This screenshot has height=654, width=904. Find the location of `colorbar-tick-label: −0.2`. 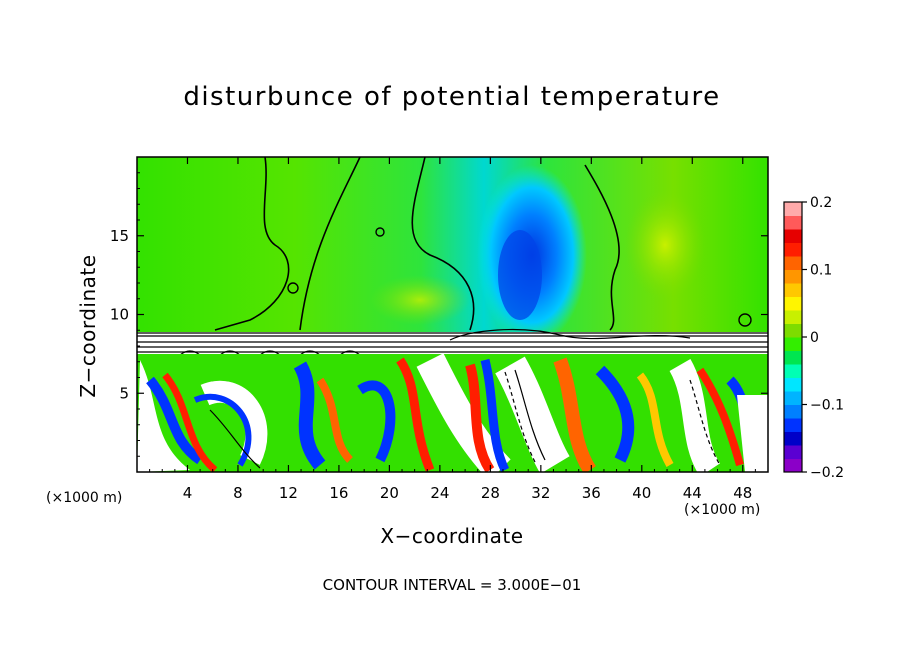

colorbar-tick-label: −0.2 is located at coordinates (827, 473).